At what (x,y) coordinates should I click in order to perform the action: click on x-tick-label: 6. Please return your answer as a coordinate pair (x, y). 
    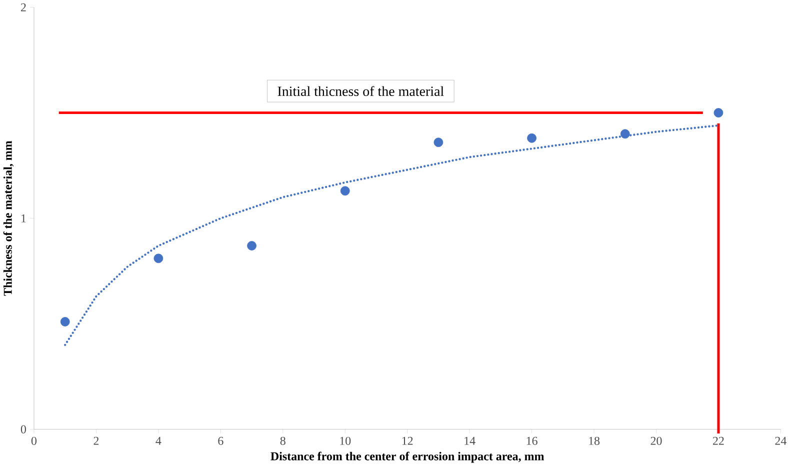
    Looking at the image, I should click on (221, 440).